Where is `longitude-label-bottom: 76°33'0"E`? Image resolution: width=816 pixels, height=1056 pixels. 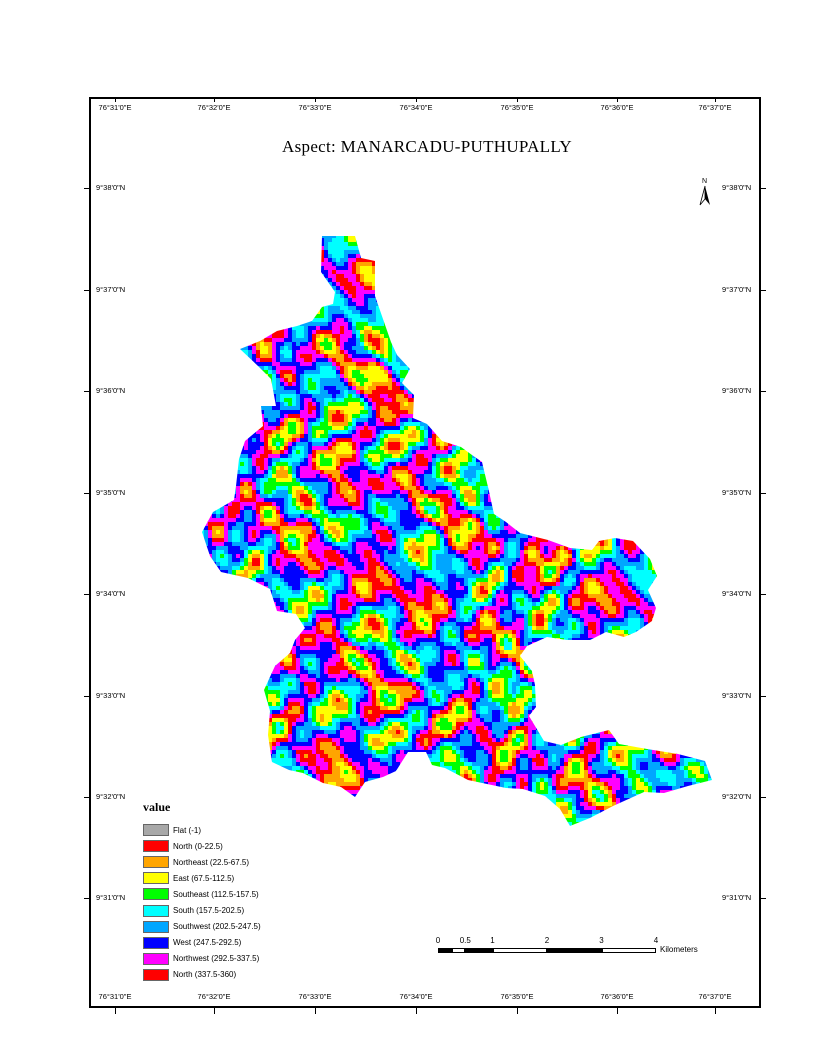
longitude-label-bottom: 76°33'0"E is located at coordinates (315, 996).